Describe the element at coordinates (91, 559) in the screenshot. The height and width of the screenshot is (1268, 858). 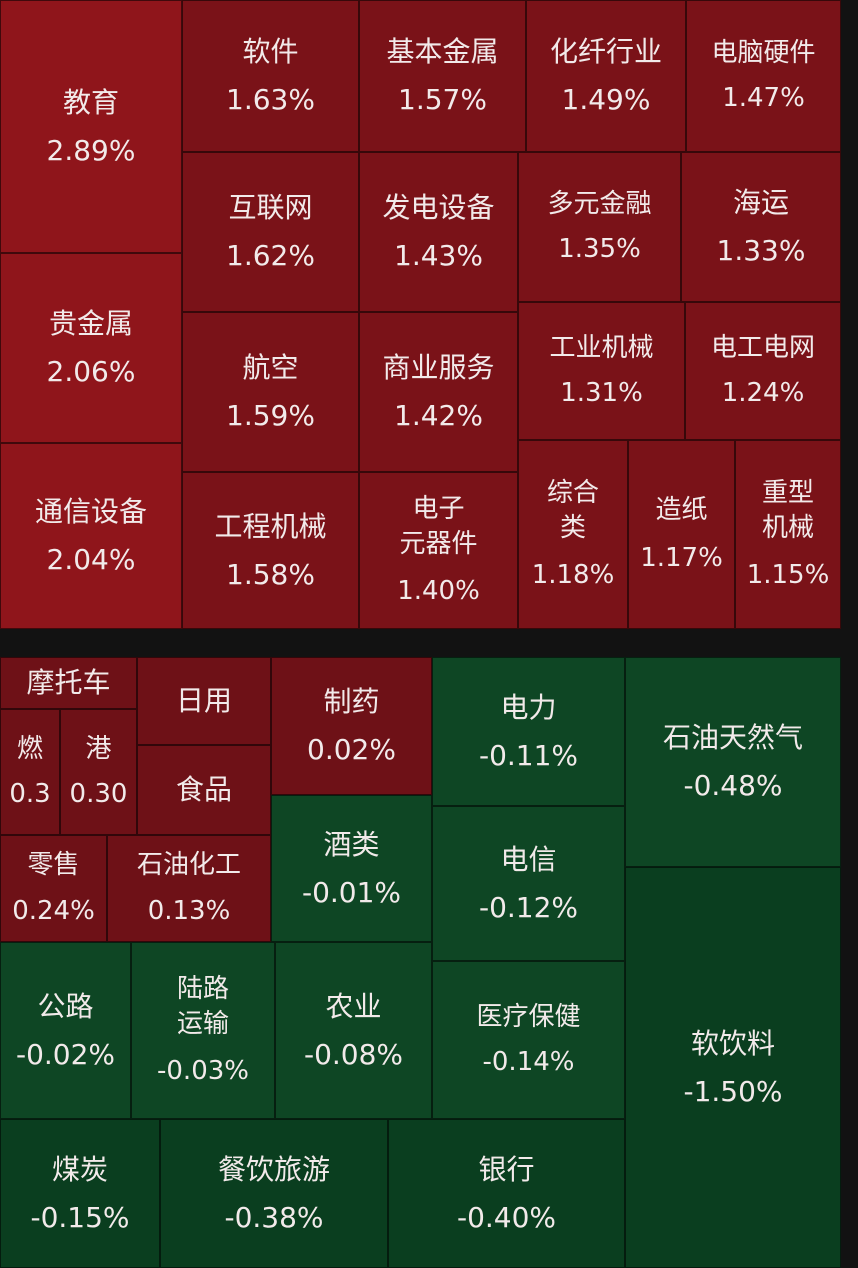
I see `tile-change: 2.04%` at that location.